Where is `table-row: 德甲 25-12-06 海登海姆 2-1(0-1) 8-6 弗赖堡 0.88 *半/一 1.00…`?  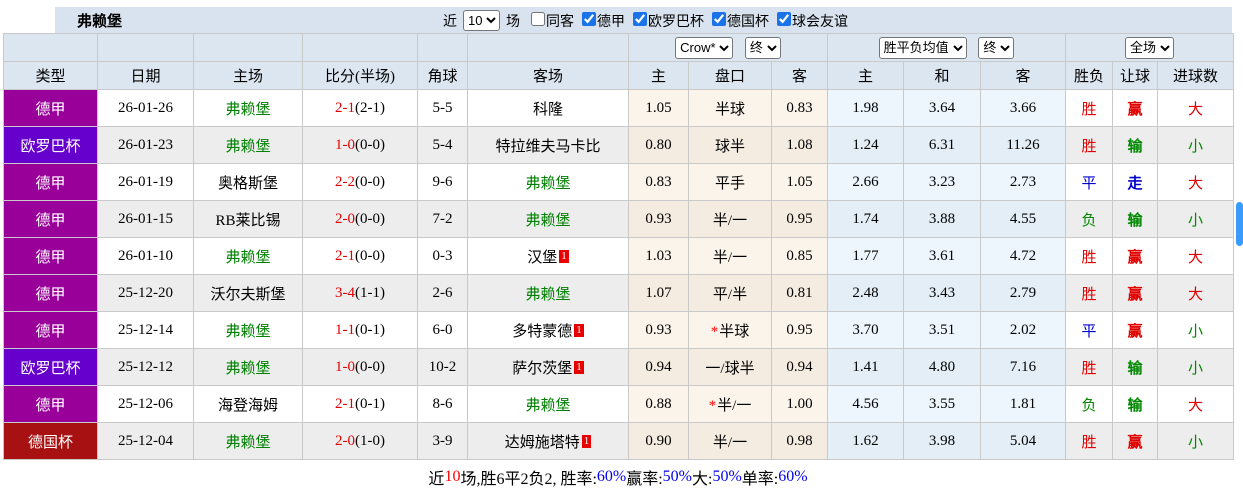 table-row: 德甲 25-12-06 海登海姆 2-1(0-1) 8-6 弗赖堡 0.88 *半/一 1.00… is located at coordinates (619, 404).